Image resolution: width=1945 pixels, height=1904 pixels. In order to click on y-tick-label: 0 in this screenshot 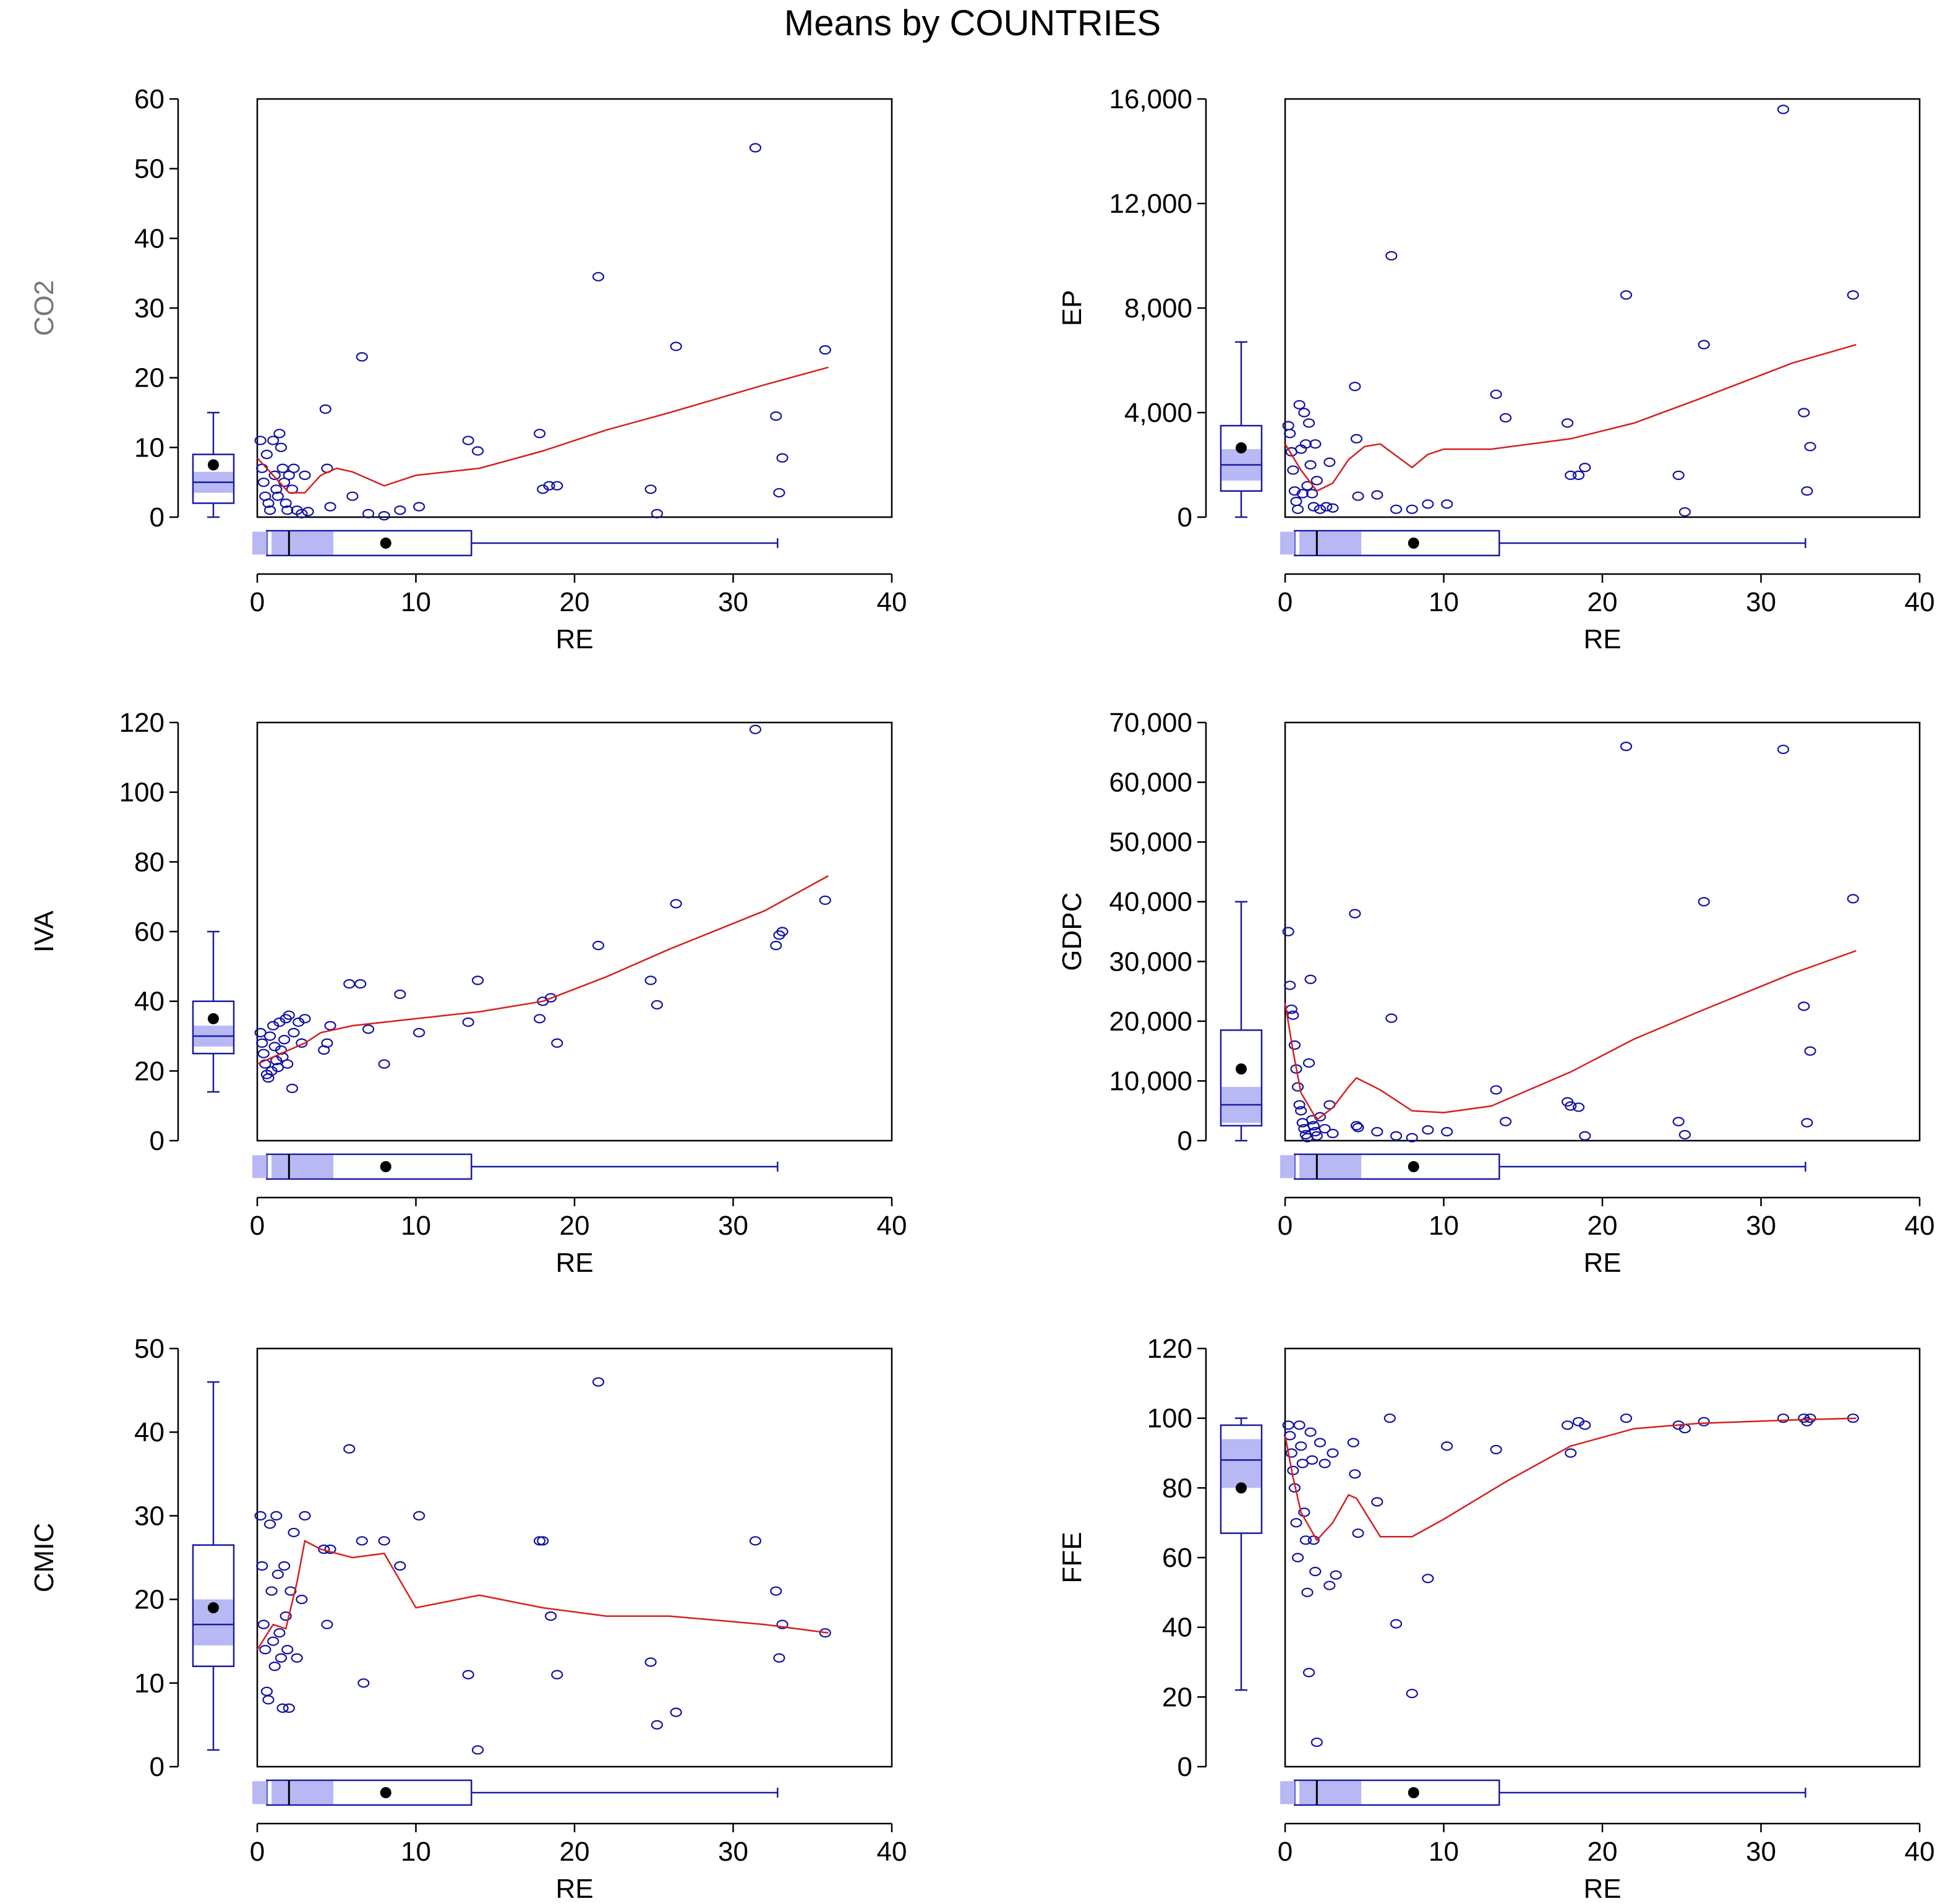, I will do `click(1185, 1141)`.